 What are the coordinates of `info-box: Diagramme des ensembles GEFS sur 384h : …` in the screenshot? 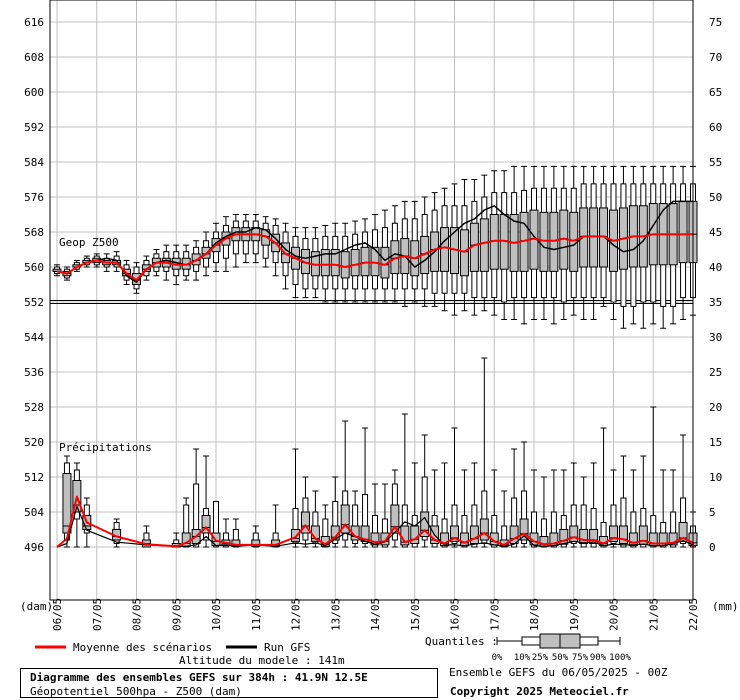 It's located at (229, 683).